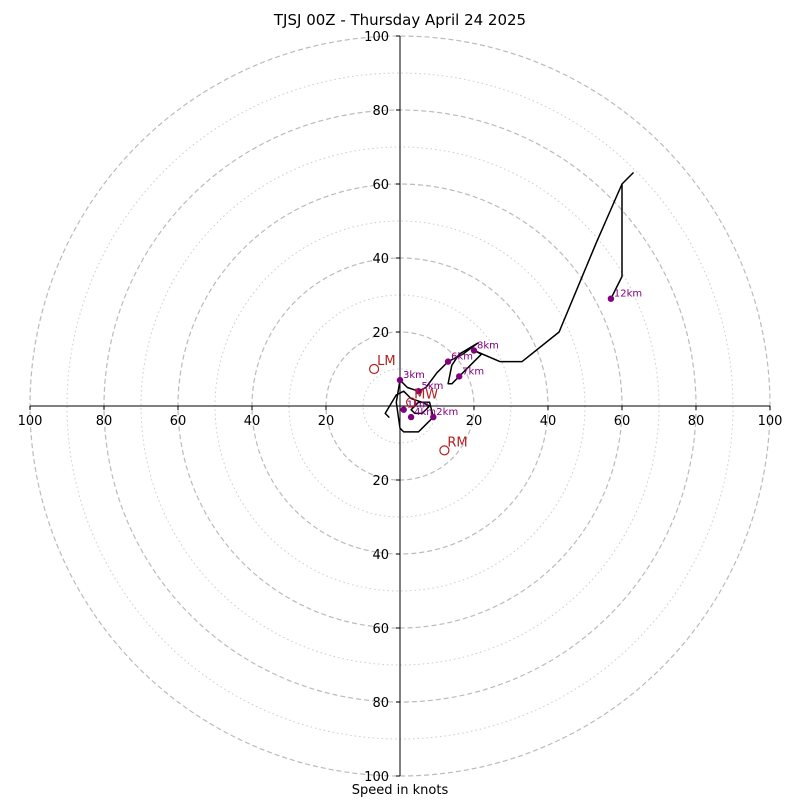 The image size is (800, 800). Describe the element at coordinates (611, 298) in the screenshot. I see `height-marker-12km` at that location.